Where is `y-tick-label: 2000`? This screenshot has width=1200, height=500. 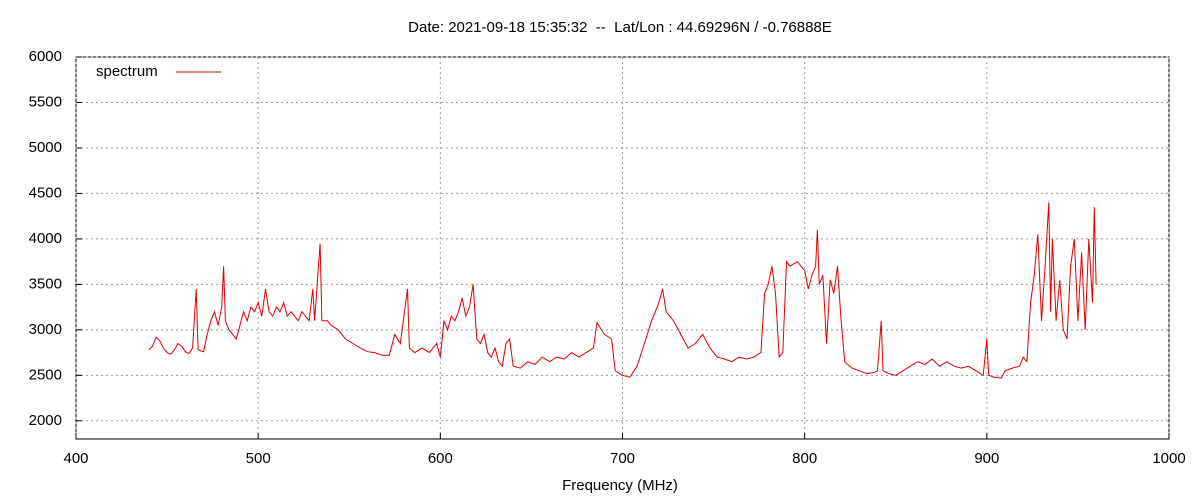
y-tick-label: 2000 is located at coordinates (45, 420).